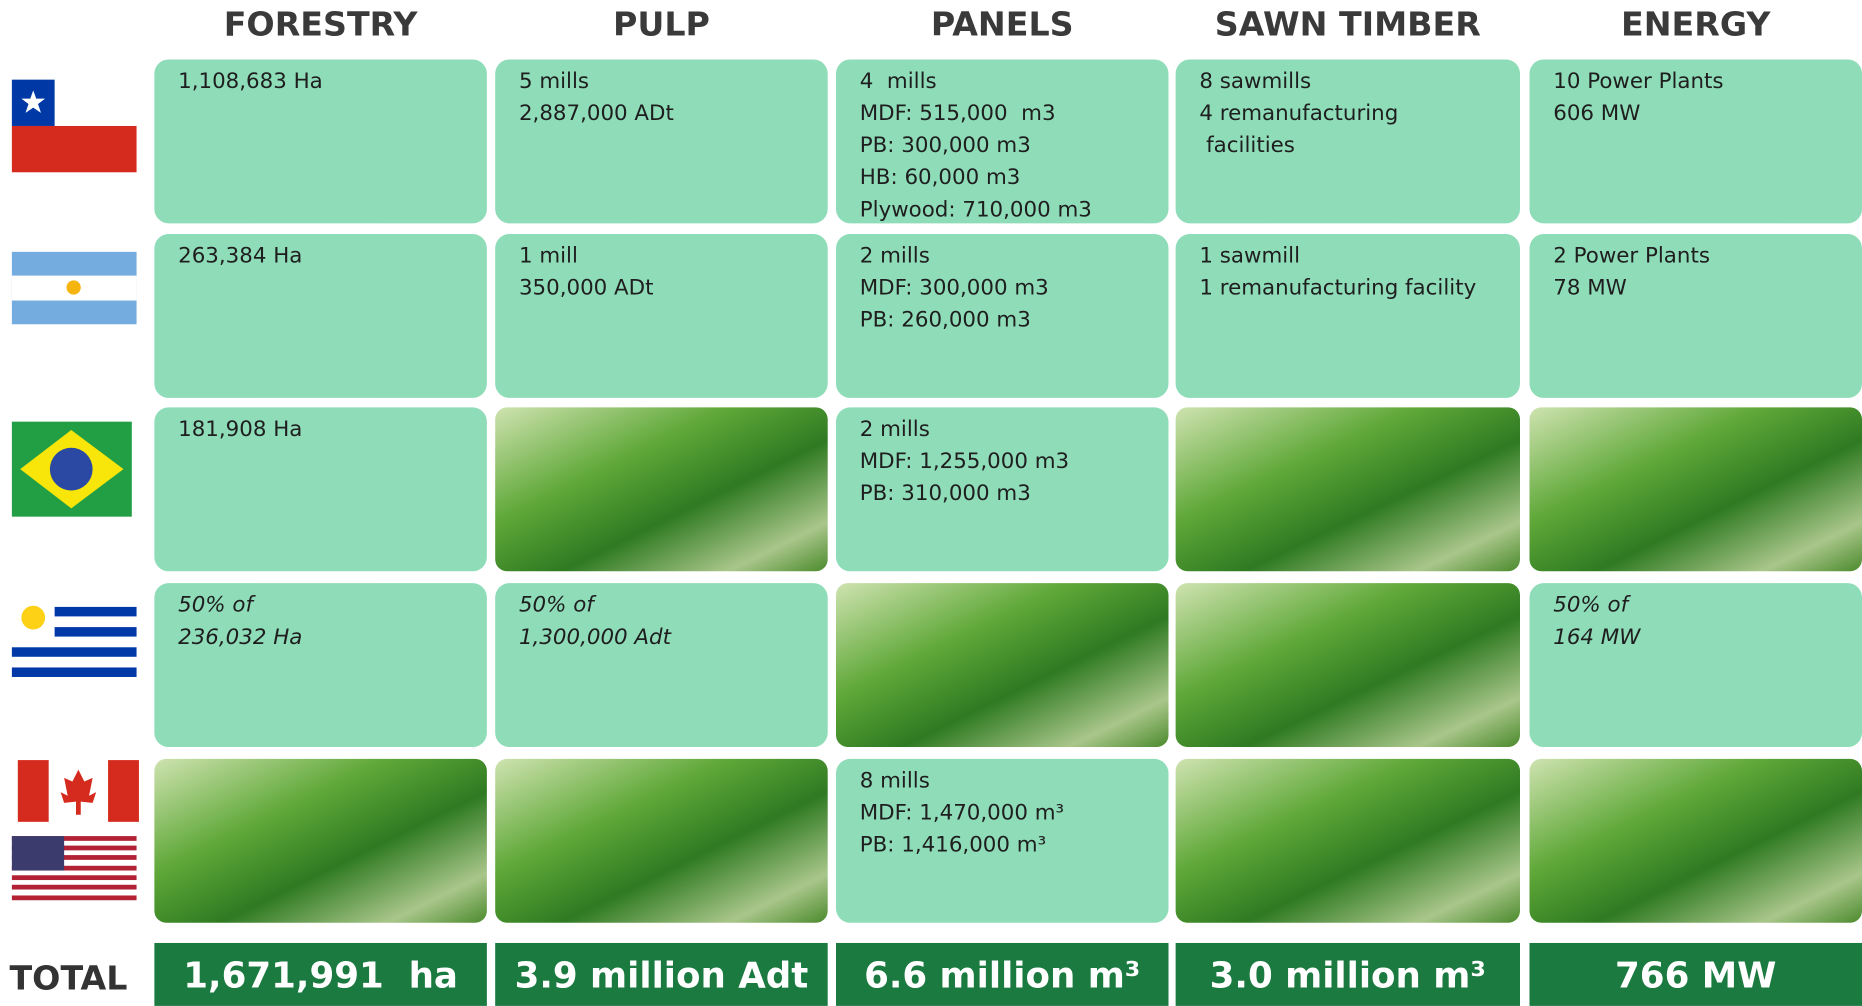 The image size is (1862, 1006). Describe the element at coordinates (74, 126) in the screenshot. I see `flag-chile` at that location.